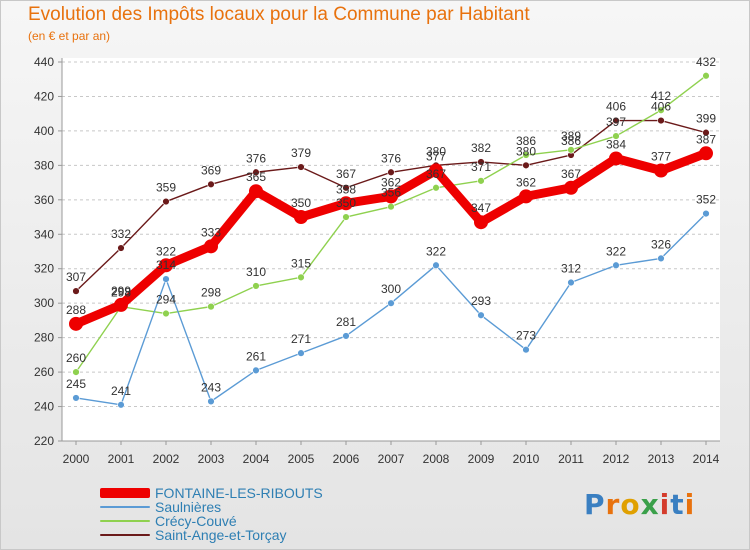 This screenshot has width=750, height=550. Describe the element at coordinates (44, 441) in the screenshot. I see `y-tick-label: 220` at that location.